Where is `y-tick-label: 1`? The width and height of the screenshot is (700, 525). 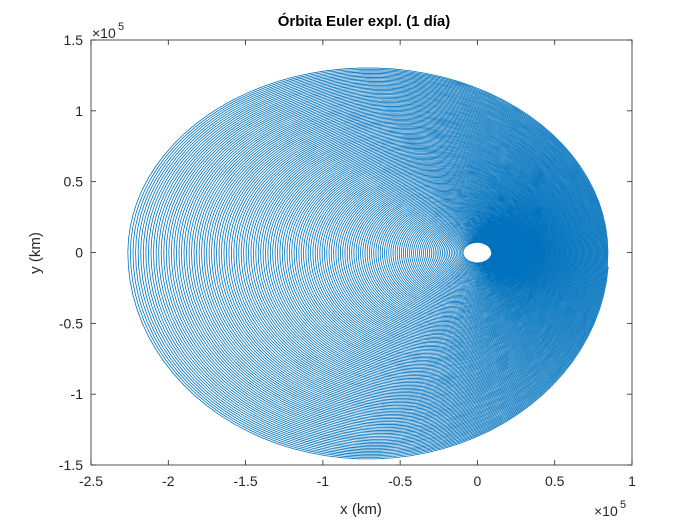
y-tick-label: 1 is located at coordinates (79, 111).